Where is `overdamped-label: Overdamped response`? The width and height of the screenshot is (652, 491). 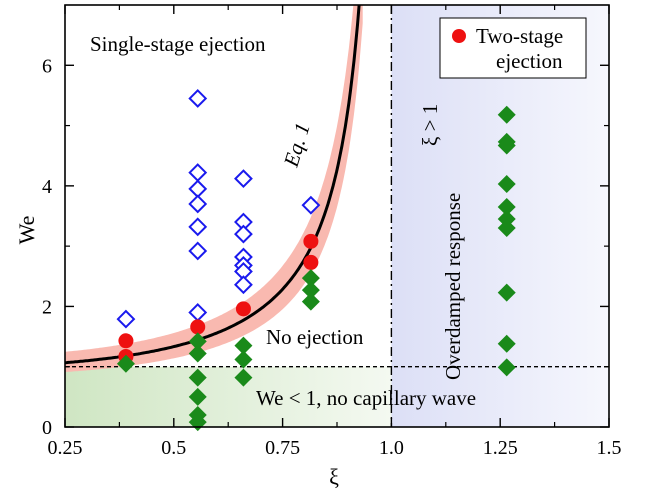 overdamped-label: Overdamped response is located at coordinates (453, 286).